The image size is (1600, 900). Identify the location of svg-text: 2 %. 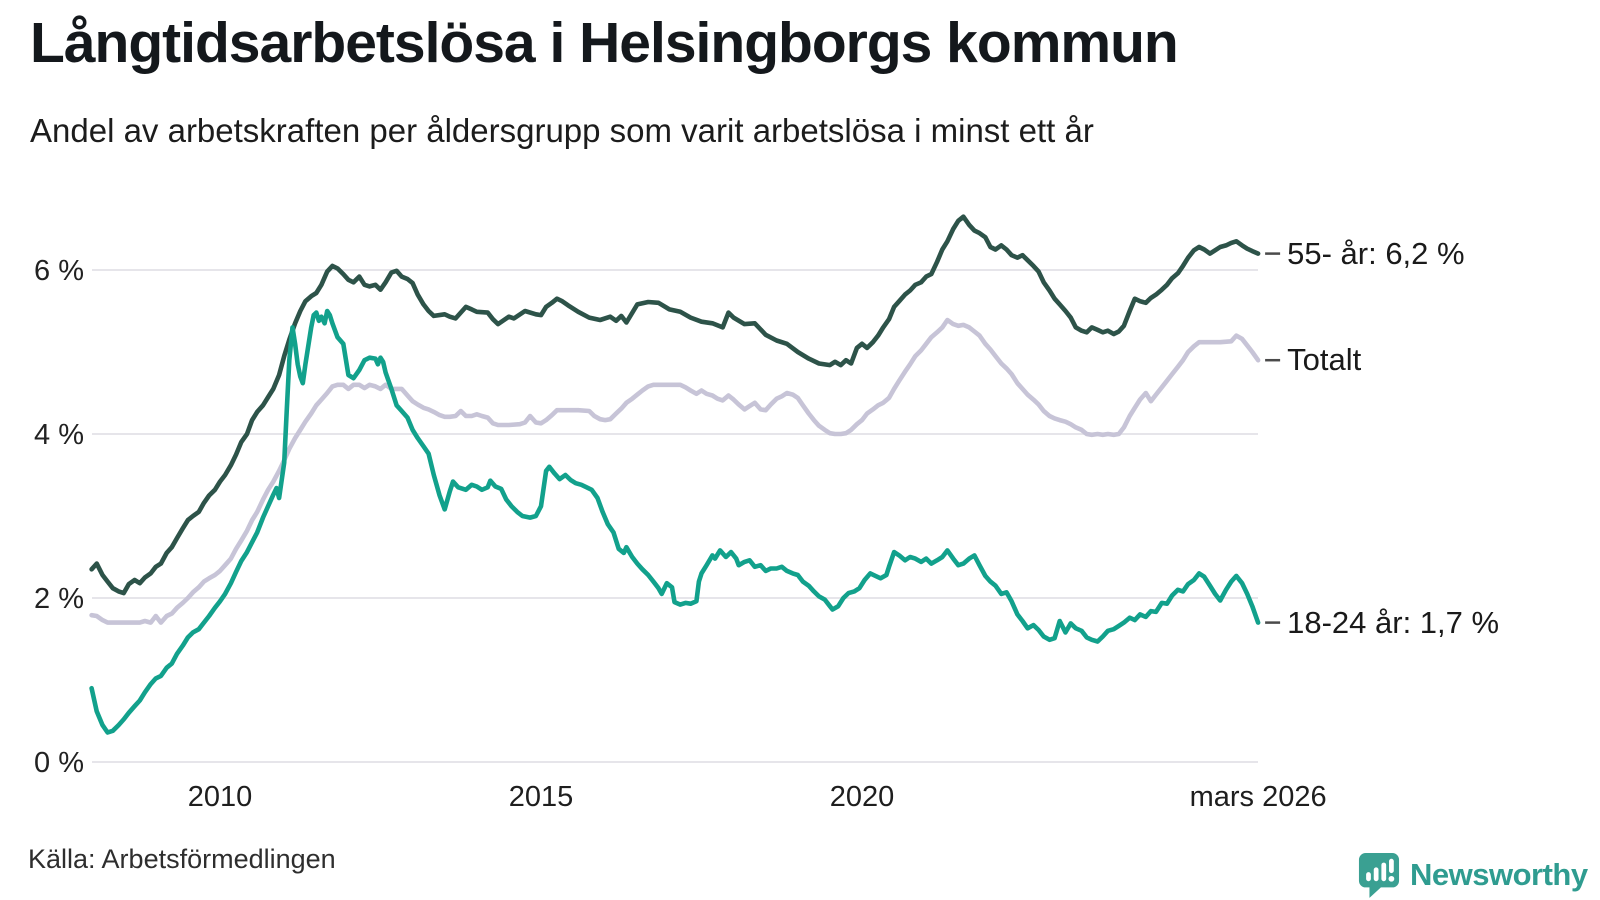
(59, 599).